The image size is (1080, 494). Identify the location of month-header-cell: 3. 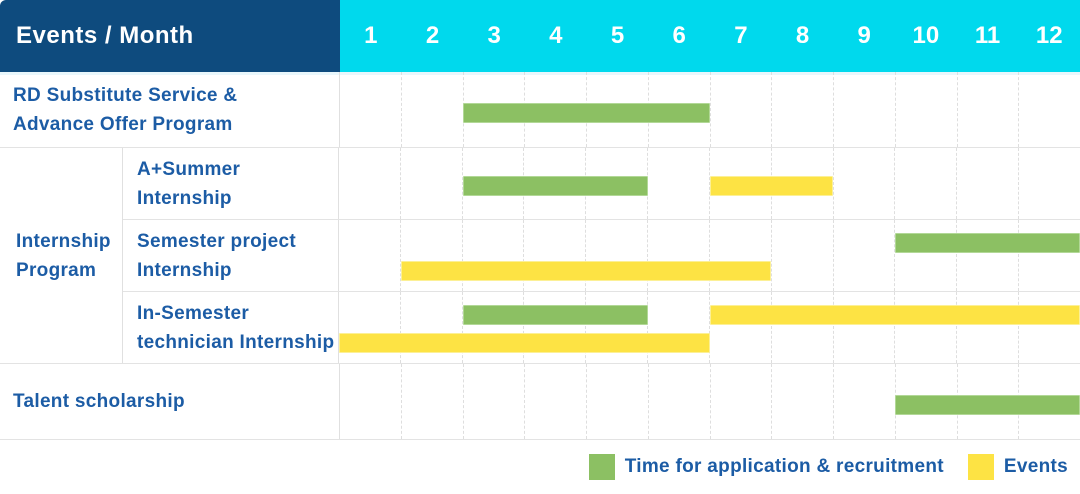
(494, 35).